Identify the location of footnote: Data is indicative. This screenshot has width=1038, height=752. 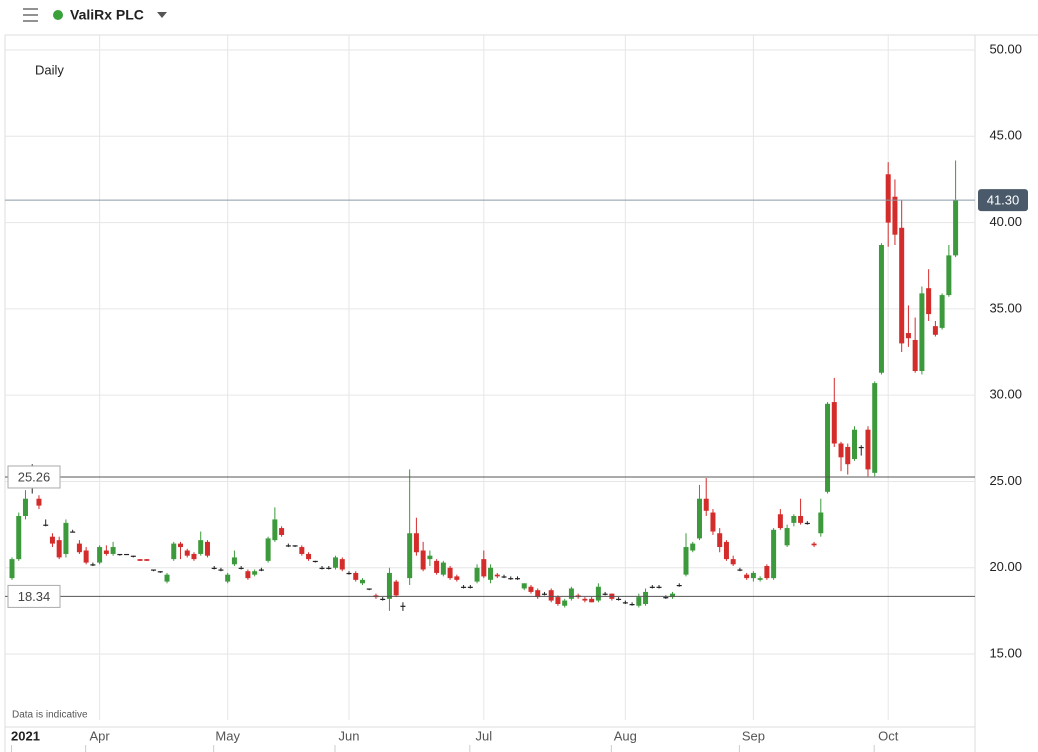
(50, 715).